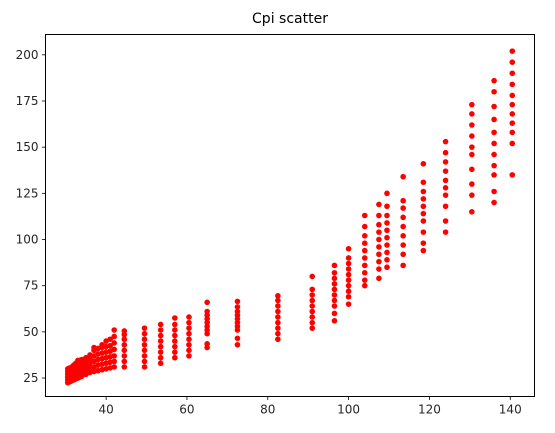  Describe the element at coordinates (27, 240) in the screenshot. I see `y-tick-label: 100` at that location.